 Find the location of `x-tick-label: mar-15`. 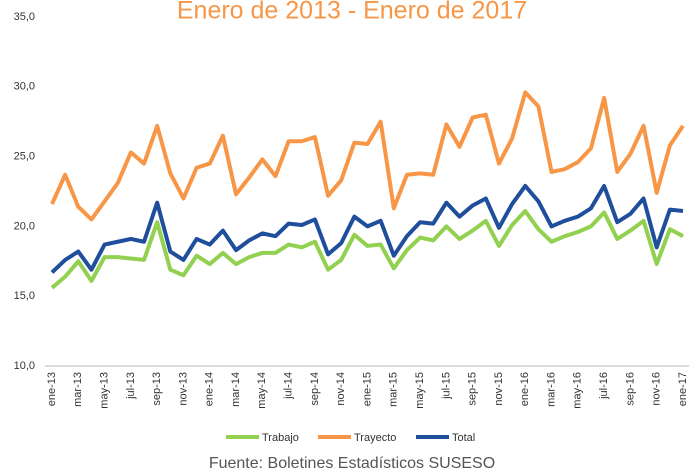

x-tick-label: mar-15 is located at coordinates (394, 389).